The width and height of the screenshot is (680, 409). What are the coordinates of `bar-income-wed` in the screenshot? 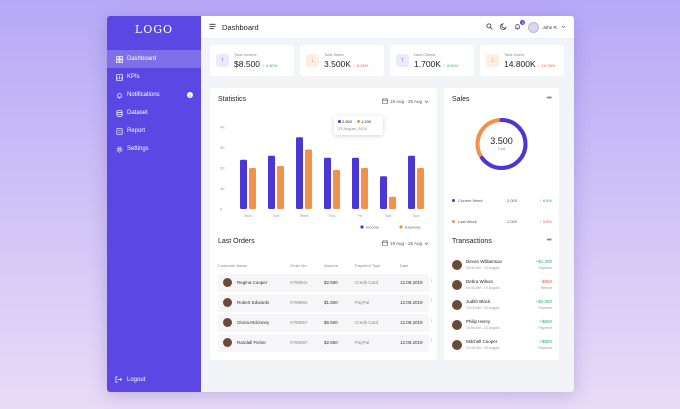 It's located at (299, 173).